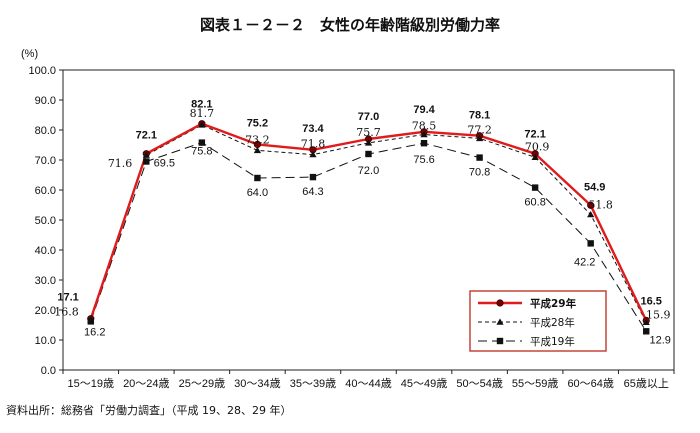 The height and width of the screenshot is (433, 700). What do you see at coordinates (67, 298) in the screenshot?
I see `data-label-s1: 17.1` at bounding box center [67, 298].